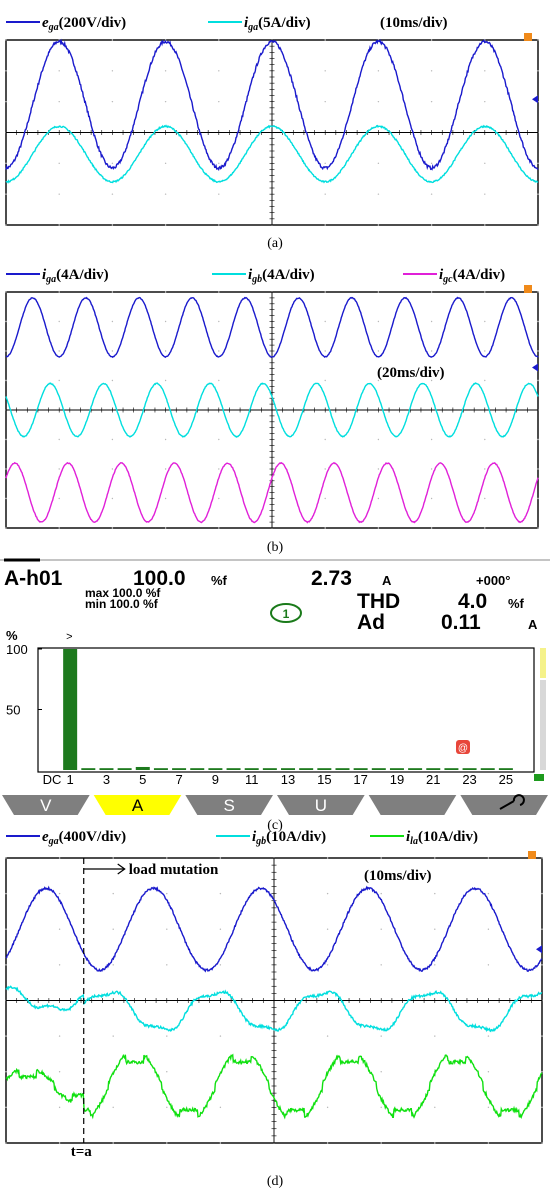  I want to click on menu-tab-0: V, so click(46, 805).